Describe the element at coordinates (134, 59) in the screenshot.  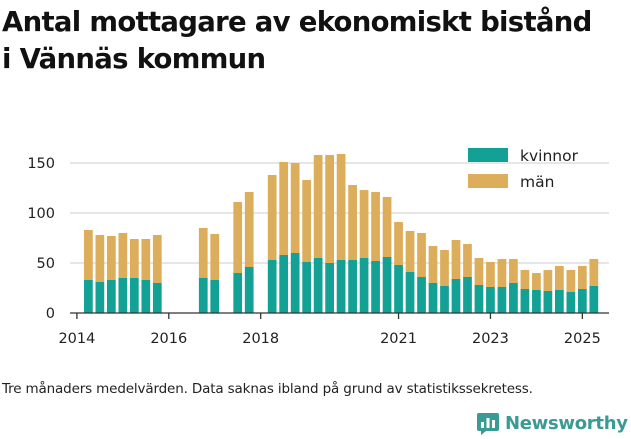
I see `chart-title-line-2: i Vännäs kommun` at that location.